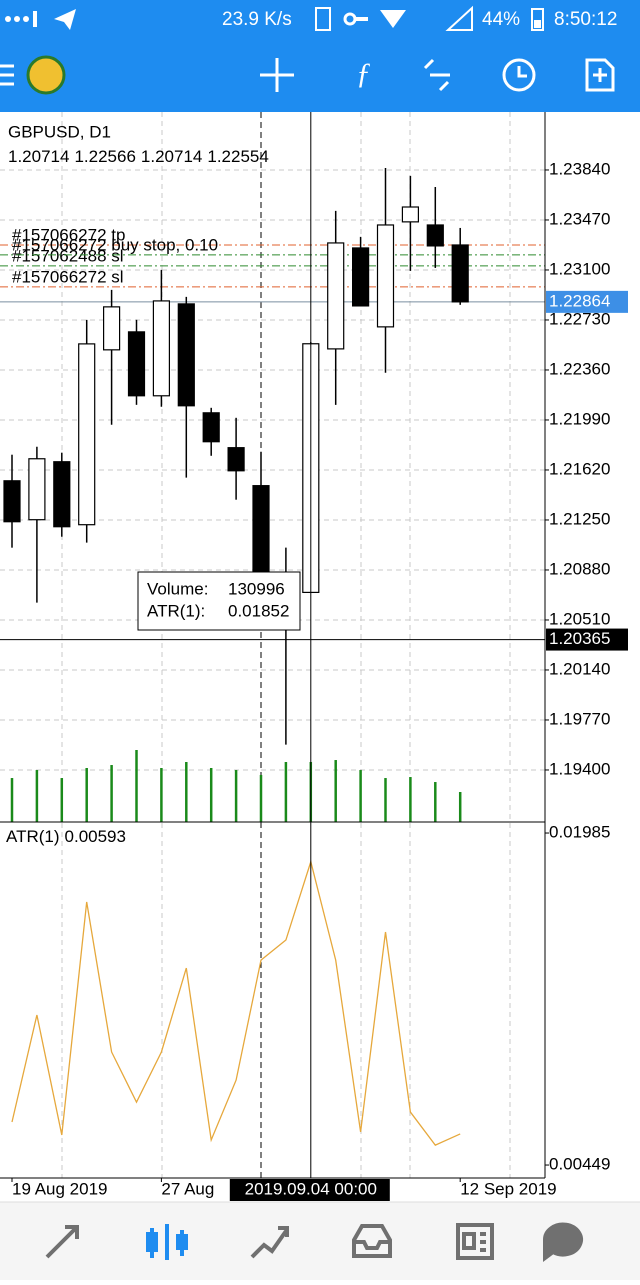 This screenshot has width=640, height=1285. I want to click on order-label: #157062488 sl, so click(68, 255).